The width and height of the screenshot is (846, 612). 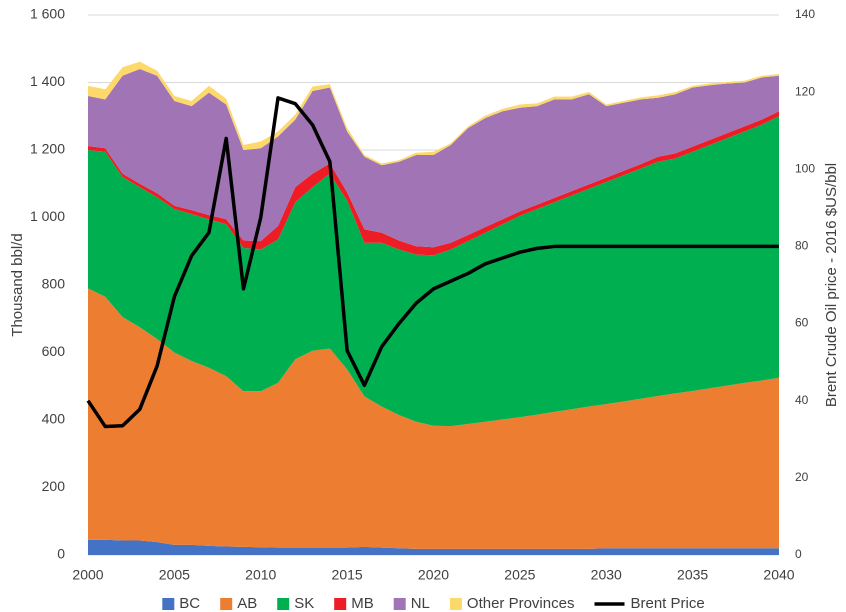 What do you see at coordinates (805, 168) in the screenshot?
I see `y2-tick-label: 100` at bounding box center [805, 168].